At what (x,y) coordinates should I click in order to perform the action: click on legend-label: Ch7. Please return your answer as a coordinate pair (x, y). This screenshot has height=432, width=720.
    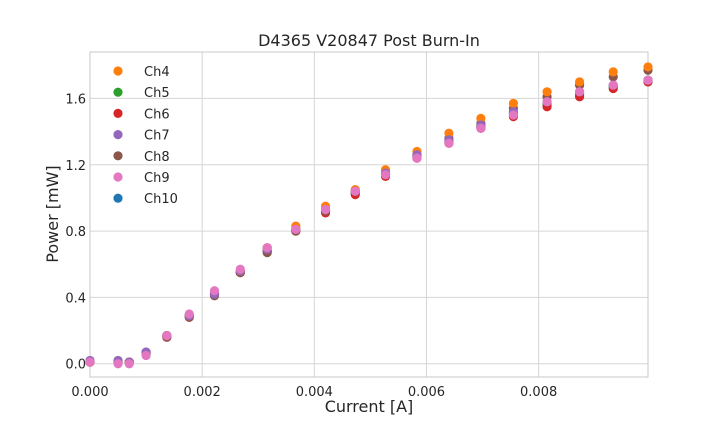
    Looking at the image, I should click on (157, 136).